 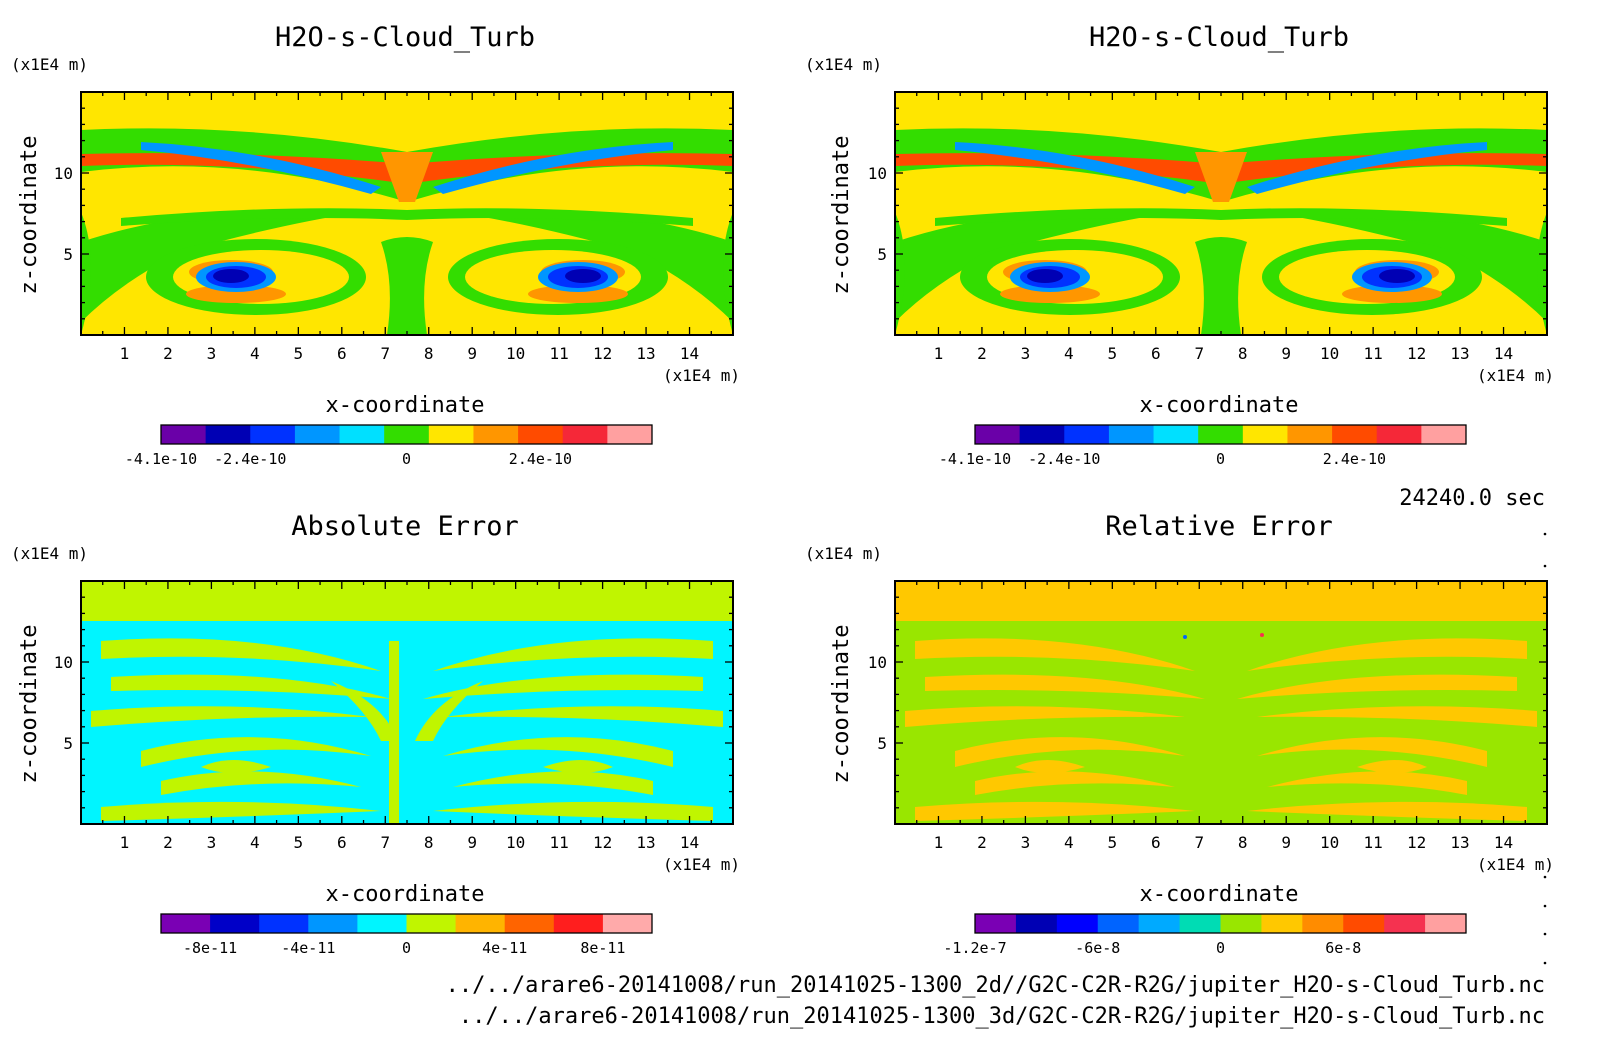 I want to click on colorbar-tick-label: -6e-8, so click(x=1097, y=948).